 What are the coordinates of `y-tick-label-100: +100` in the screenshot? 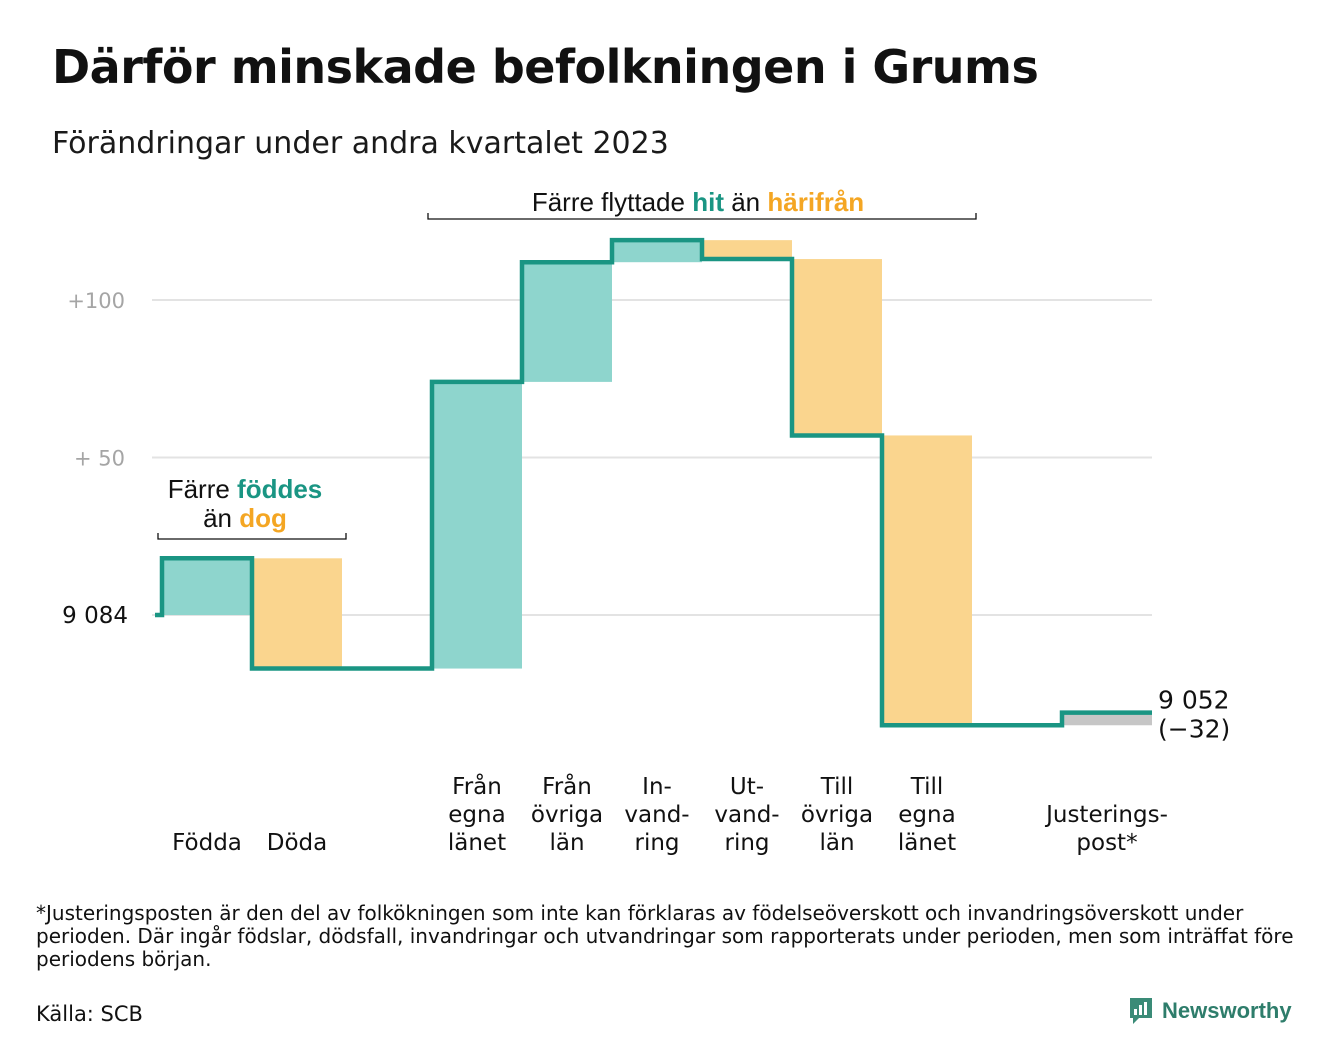 It's located at (96, 301).